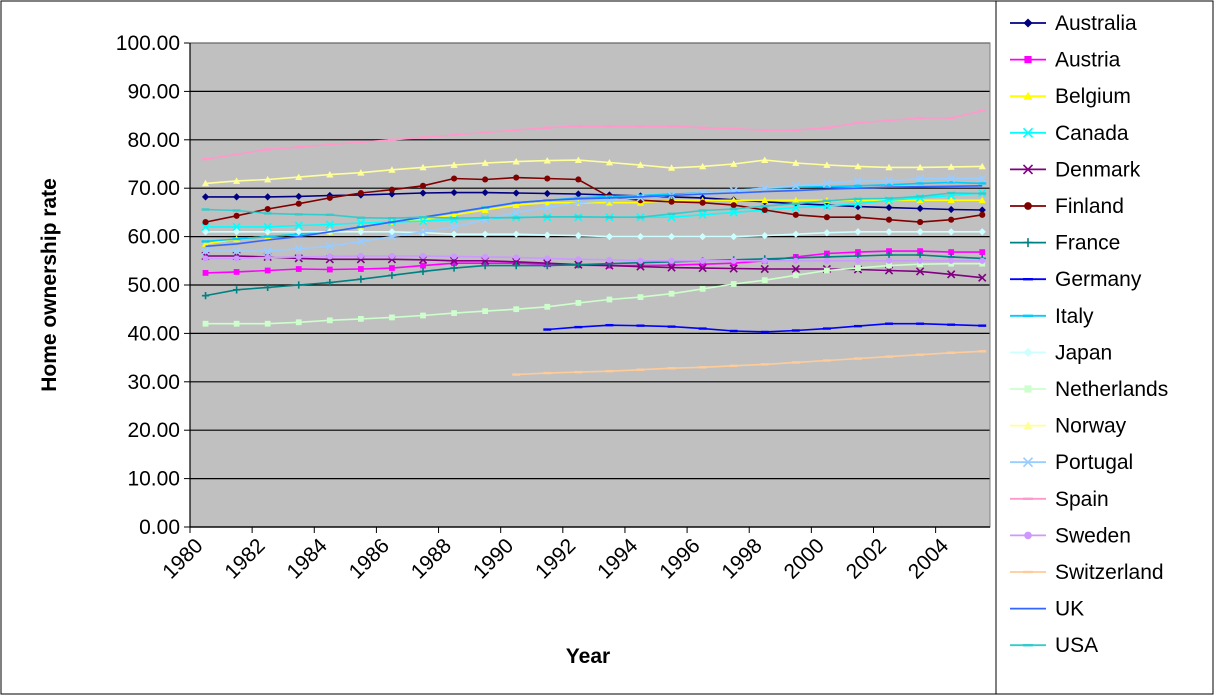  I want to click on legend-item-australia: Australia, so click(1073, 23).